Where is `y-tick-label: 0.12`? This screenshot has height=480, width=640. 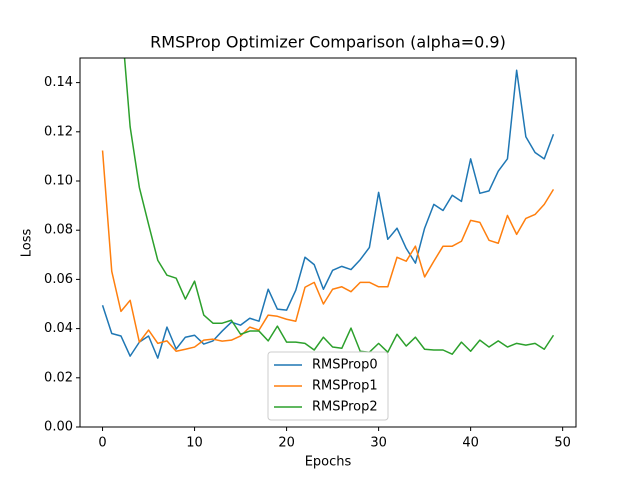
y-tick-label: 0.12 is located at coordinates (58, 131).